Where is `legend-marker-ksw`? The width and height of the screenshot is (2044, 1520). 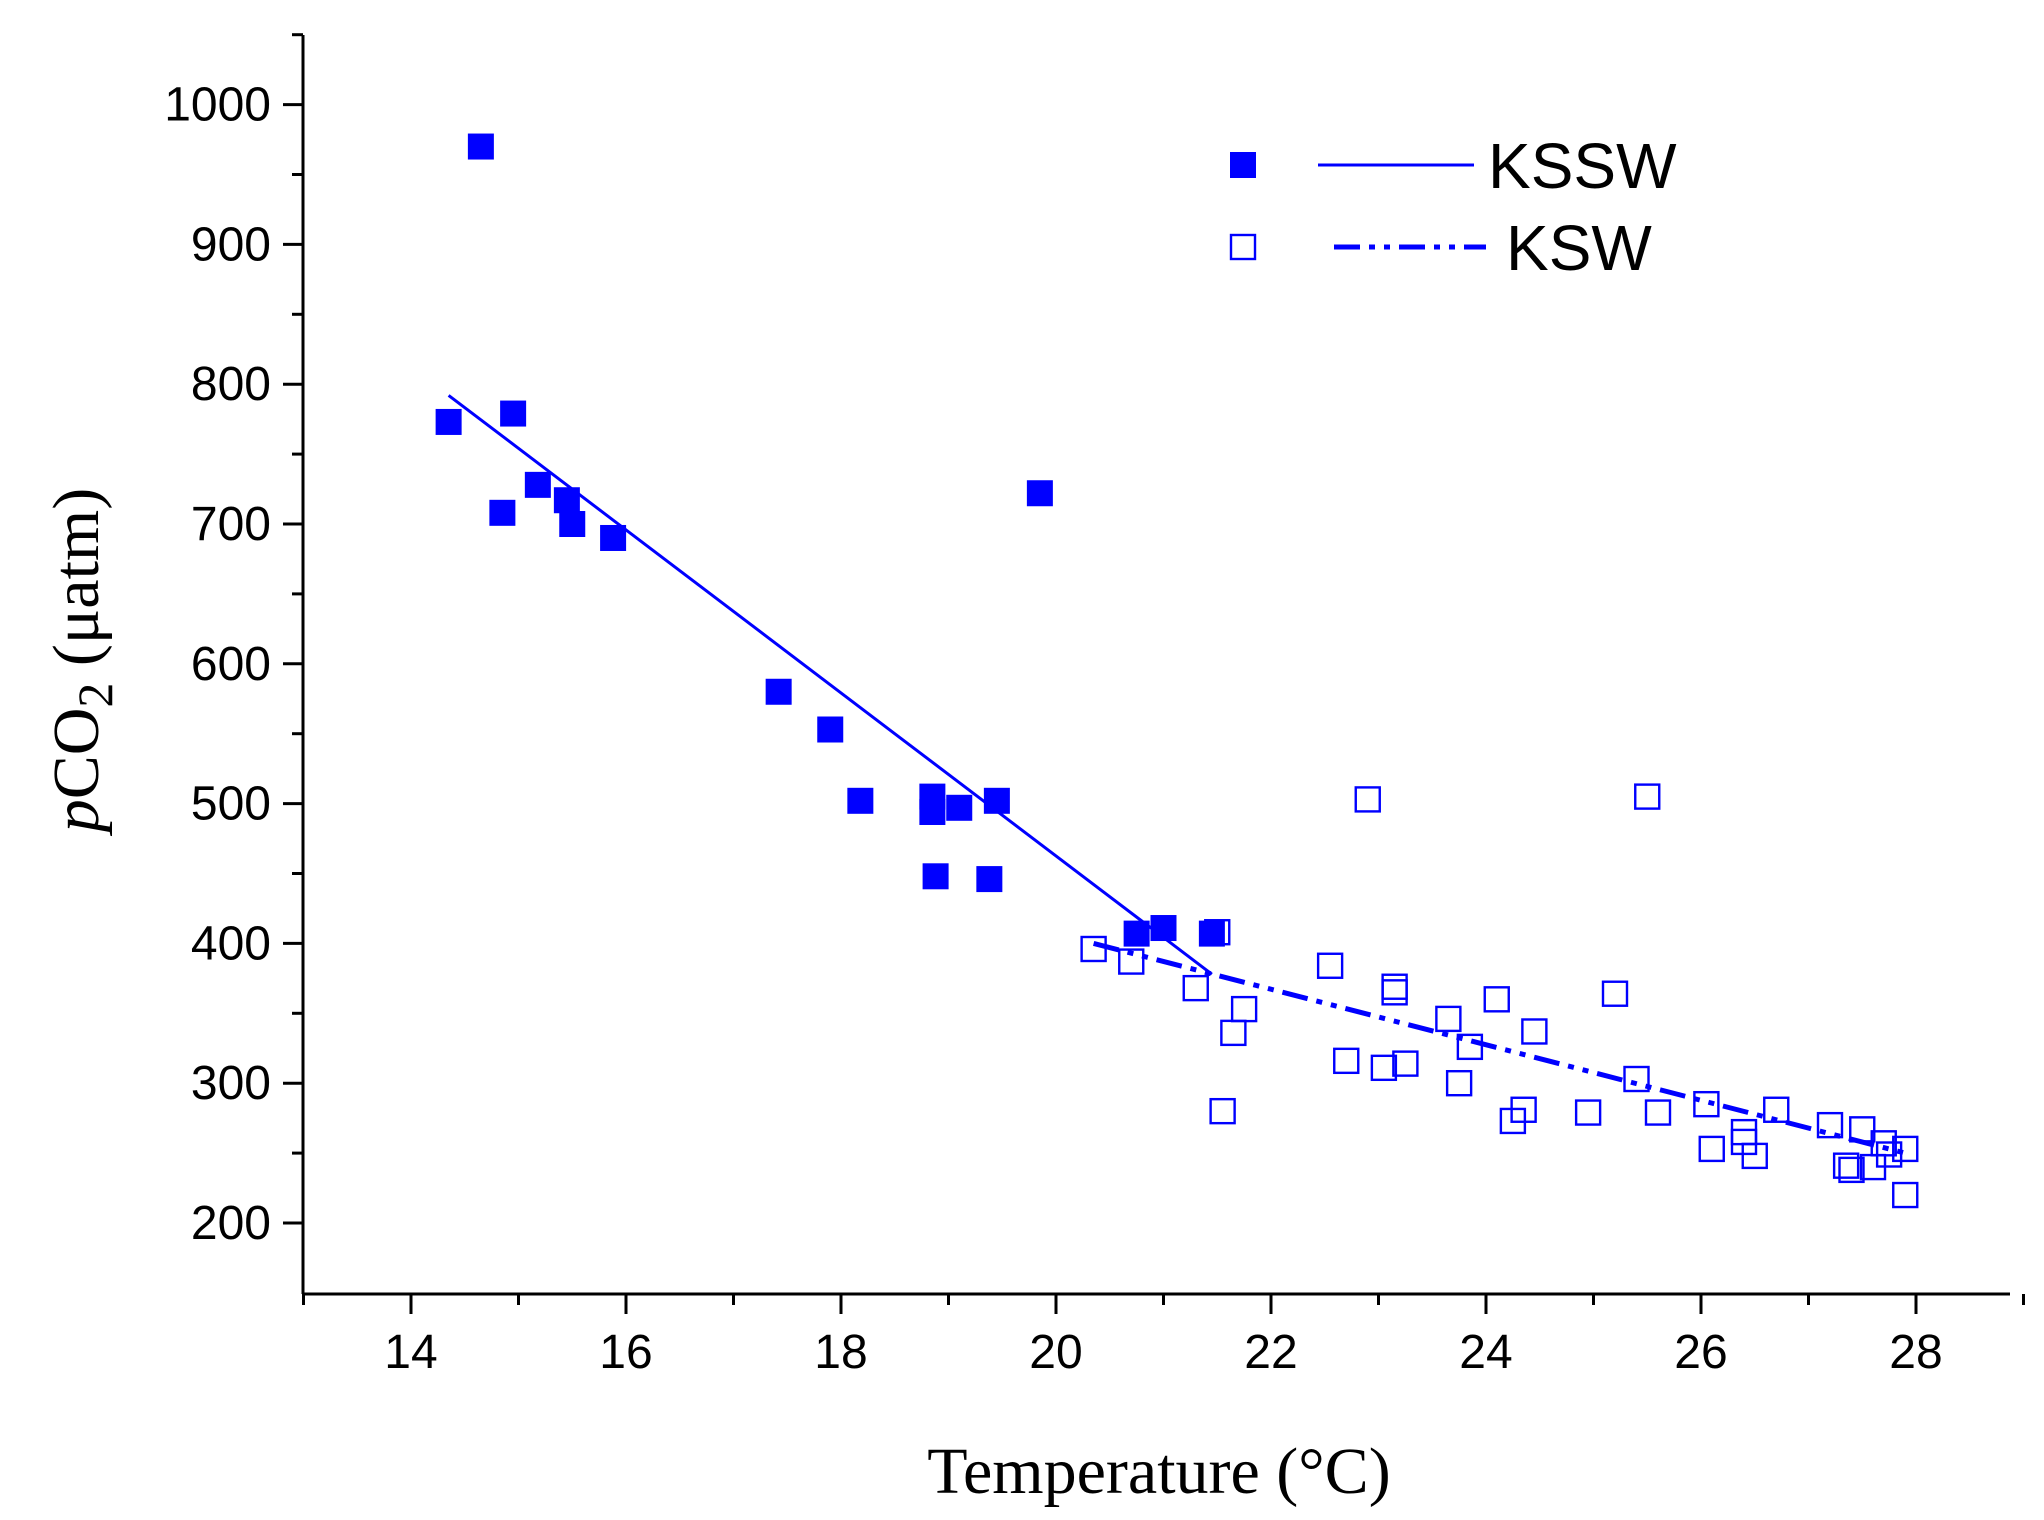
legend-marker-ksw is located at coordinates (1243, 247).